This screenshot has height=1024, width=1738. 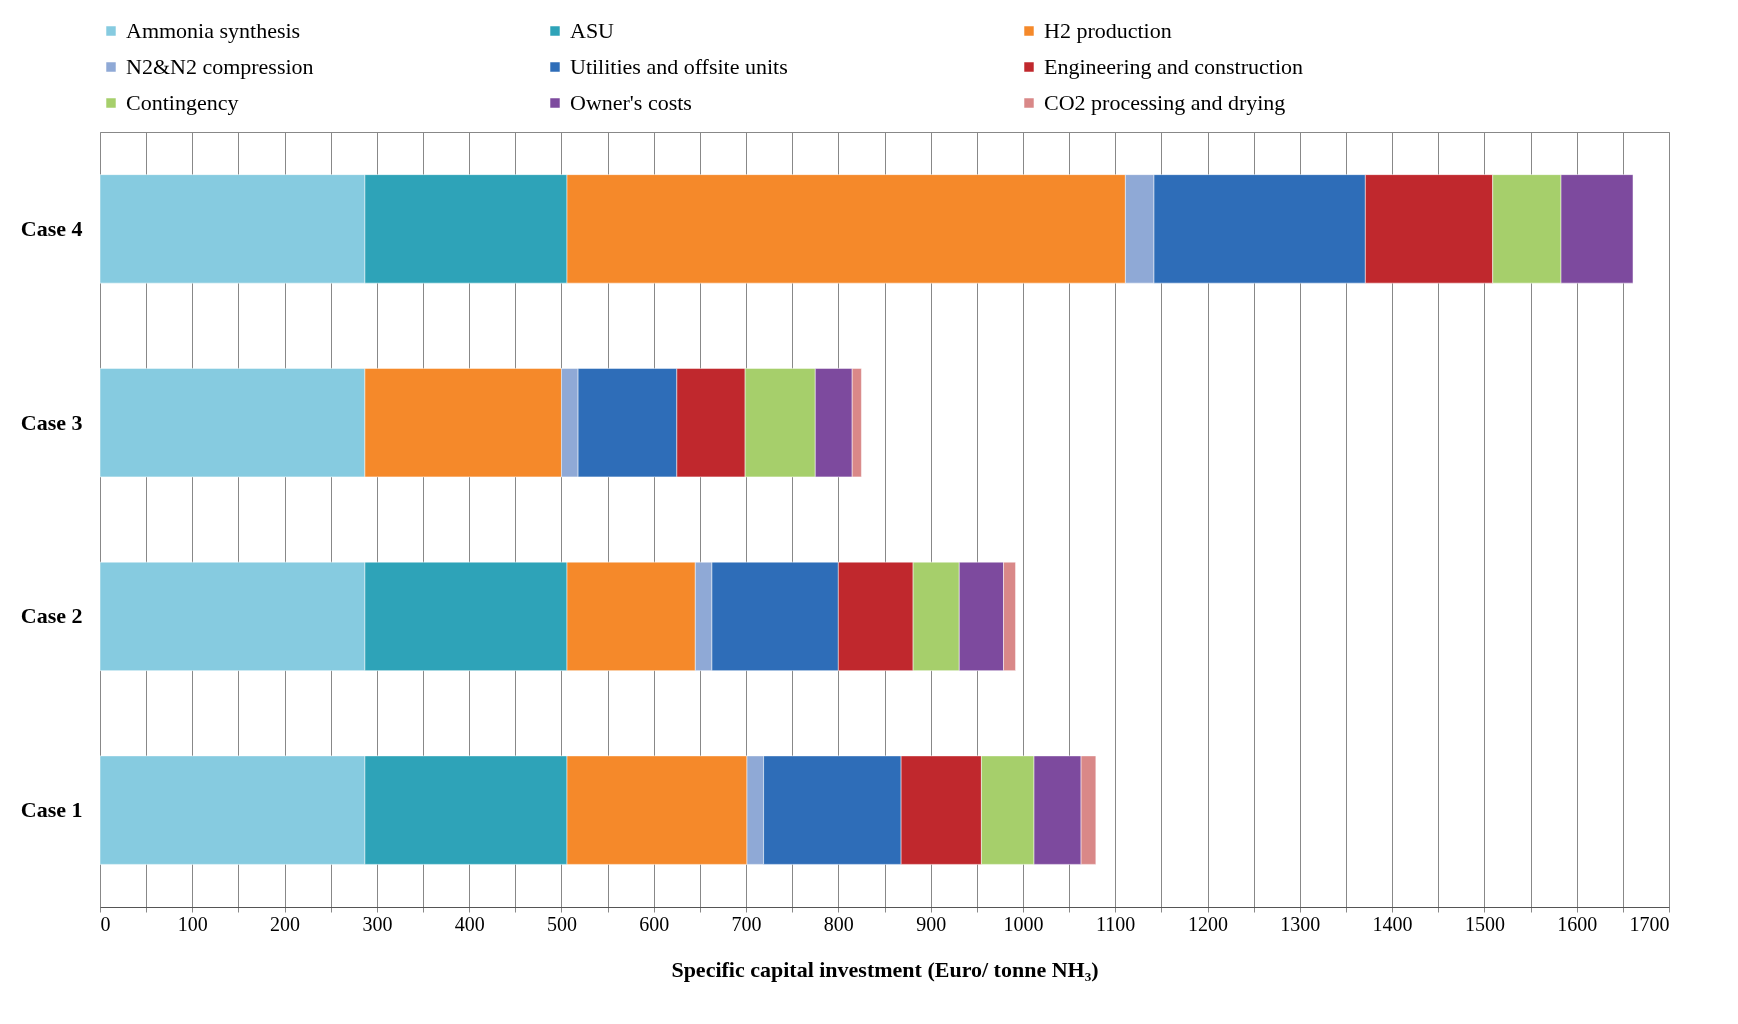 What do you see at coordinates (1649, 923) in the screenshot?
I see `x-tick-label: 1700` at bounding box center [1649, 923].